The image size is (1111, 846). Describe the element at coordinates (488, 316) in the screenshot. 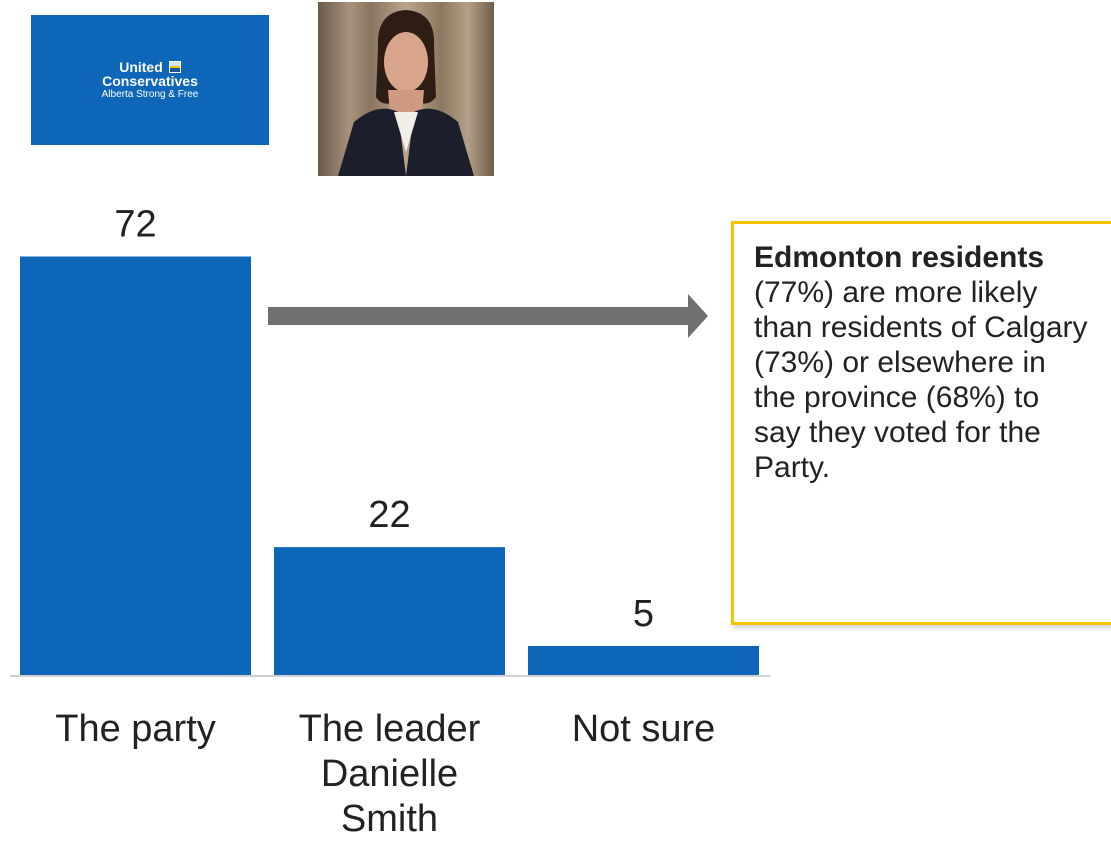

I see `arrow-icon` at that location.